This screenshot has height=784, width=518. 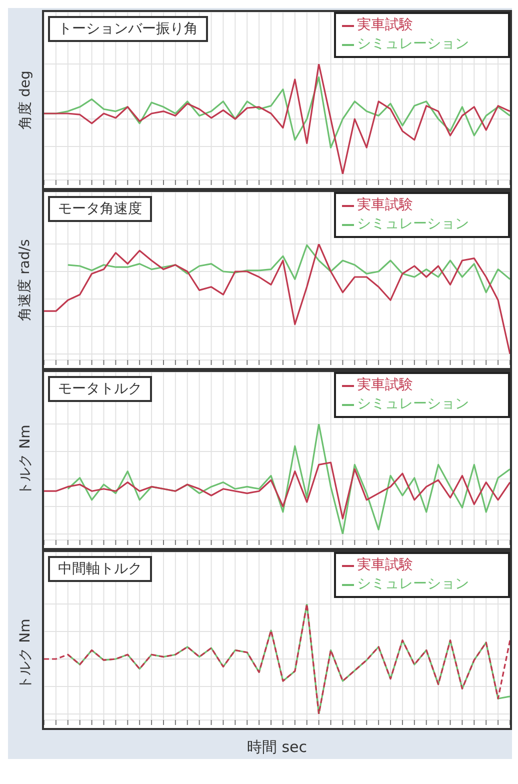 What do you see at coordinates (25, 100) in the screenshot?
I see `y-axis-title: 角度 deg` at bounding box center [25, 100].